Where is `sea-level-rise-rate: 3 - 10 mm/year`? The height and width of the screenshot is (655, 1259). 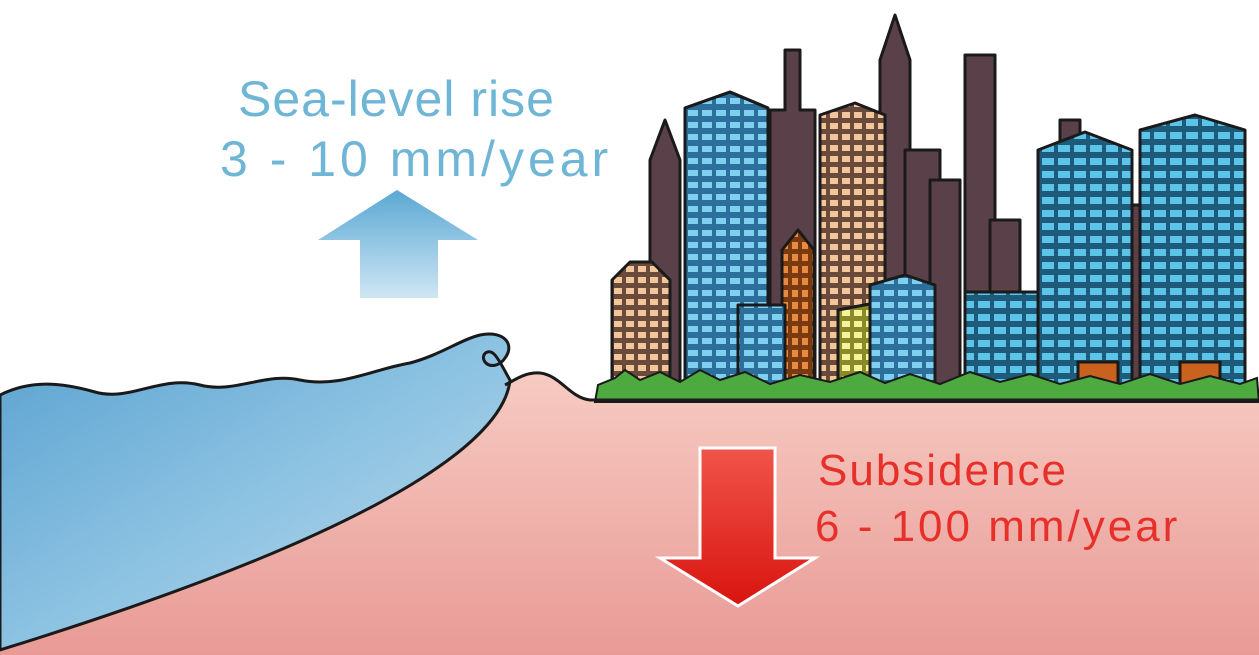
sea-level-rise-rate: 3 - 10 mm/year is located at coordinates (416, 159).